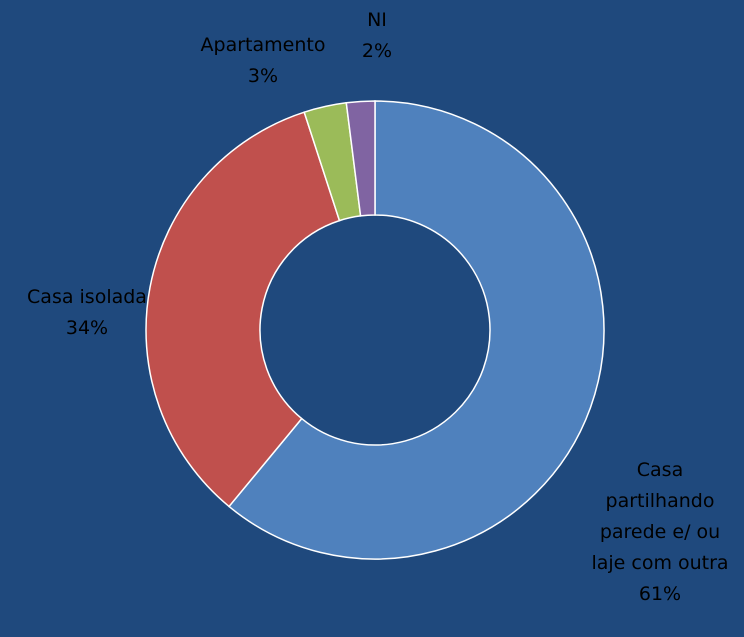 The height and width of the screenshot is (637, 744). I want to click on slice-label: Casa isolada 34%, so click(93, 313).